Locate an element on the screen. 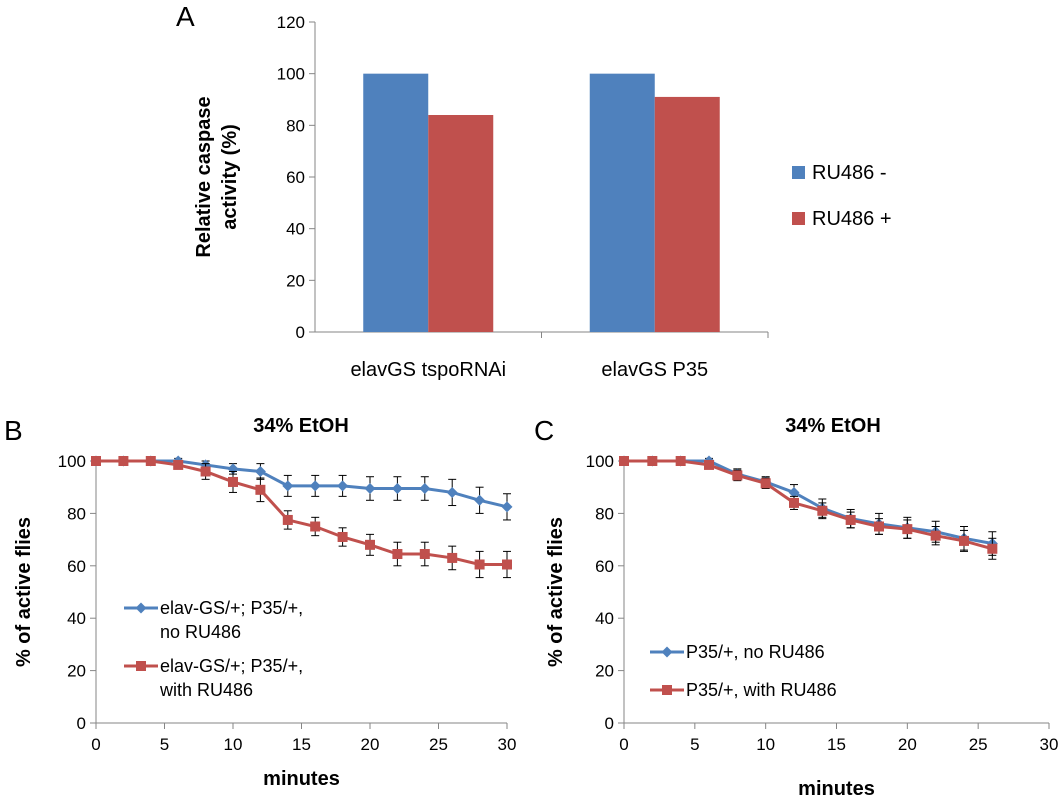  y-tick-label: 120 is located at coordinates (291, 22).